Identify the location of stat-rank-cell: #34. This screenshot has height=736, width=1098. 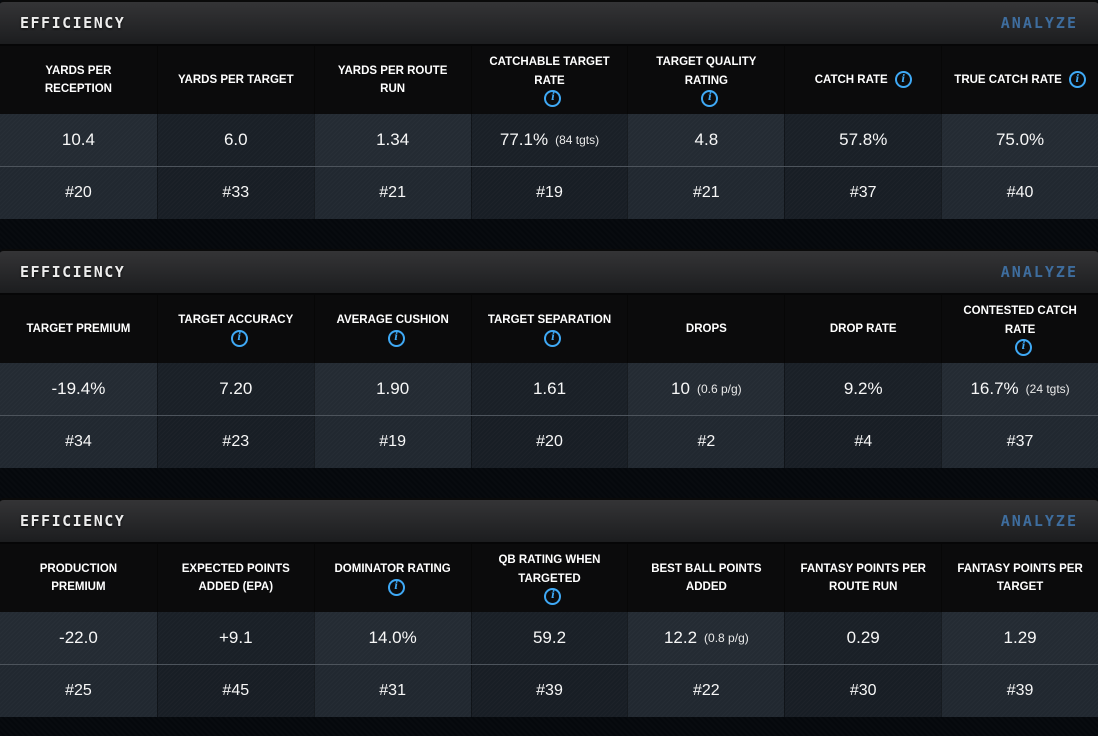
(78, 442).